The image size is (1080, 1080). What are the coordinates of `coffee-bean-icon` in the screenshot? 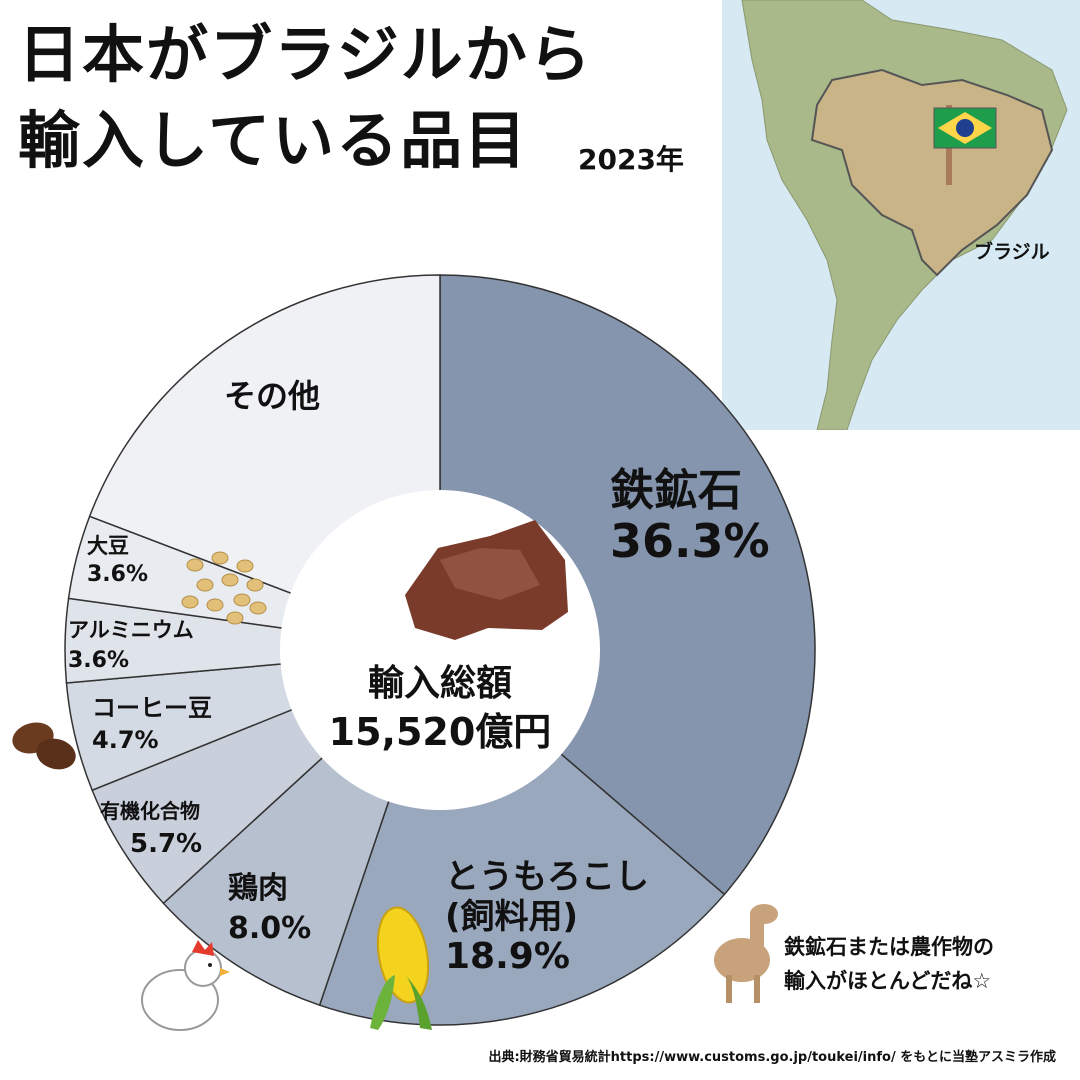 It's located at (44, 746).